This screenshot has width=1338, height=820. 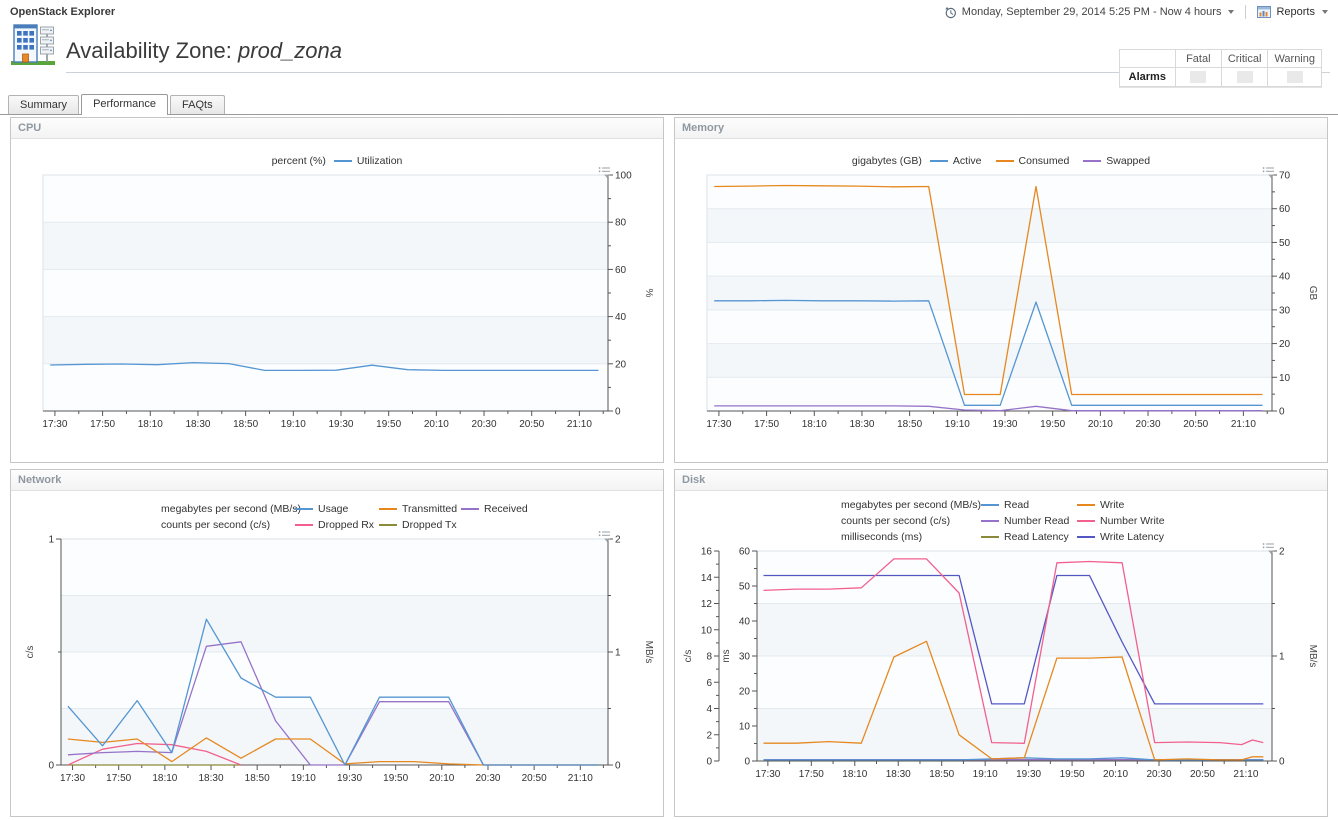 I want to click on svg-text: 80, so click(x=621, y=223).